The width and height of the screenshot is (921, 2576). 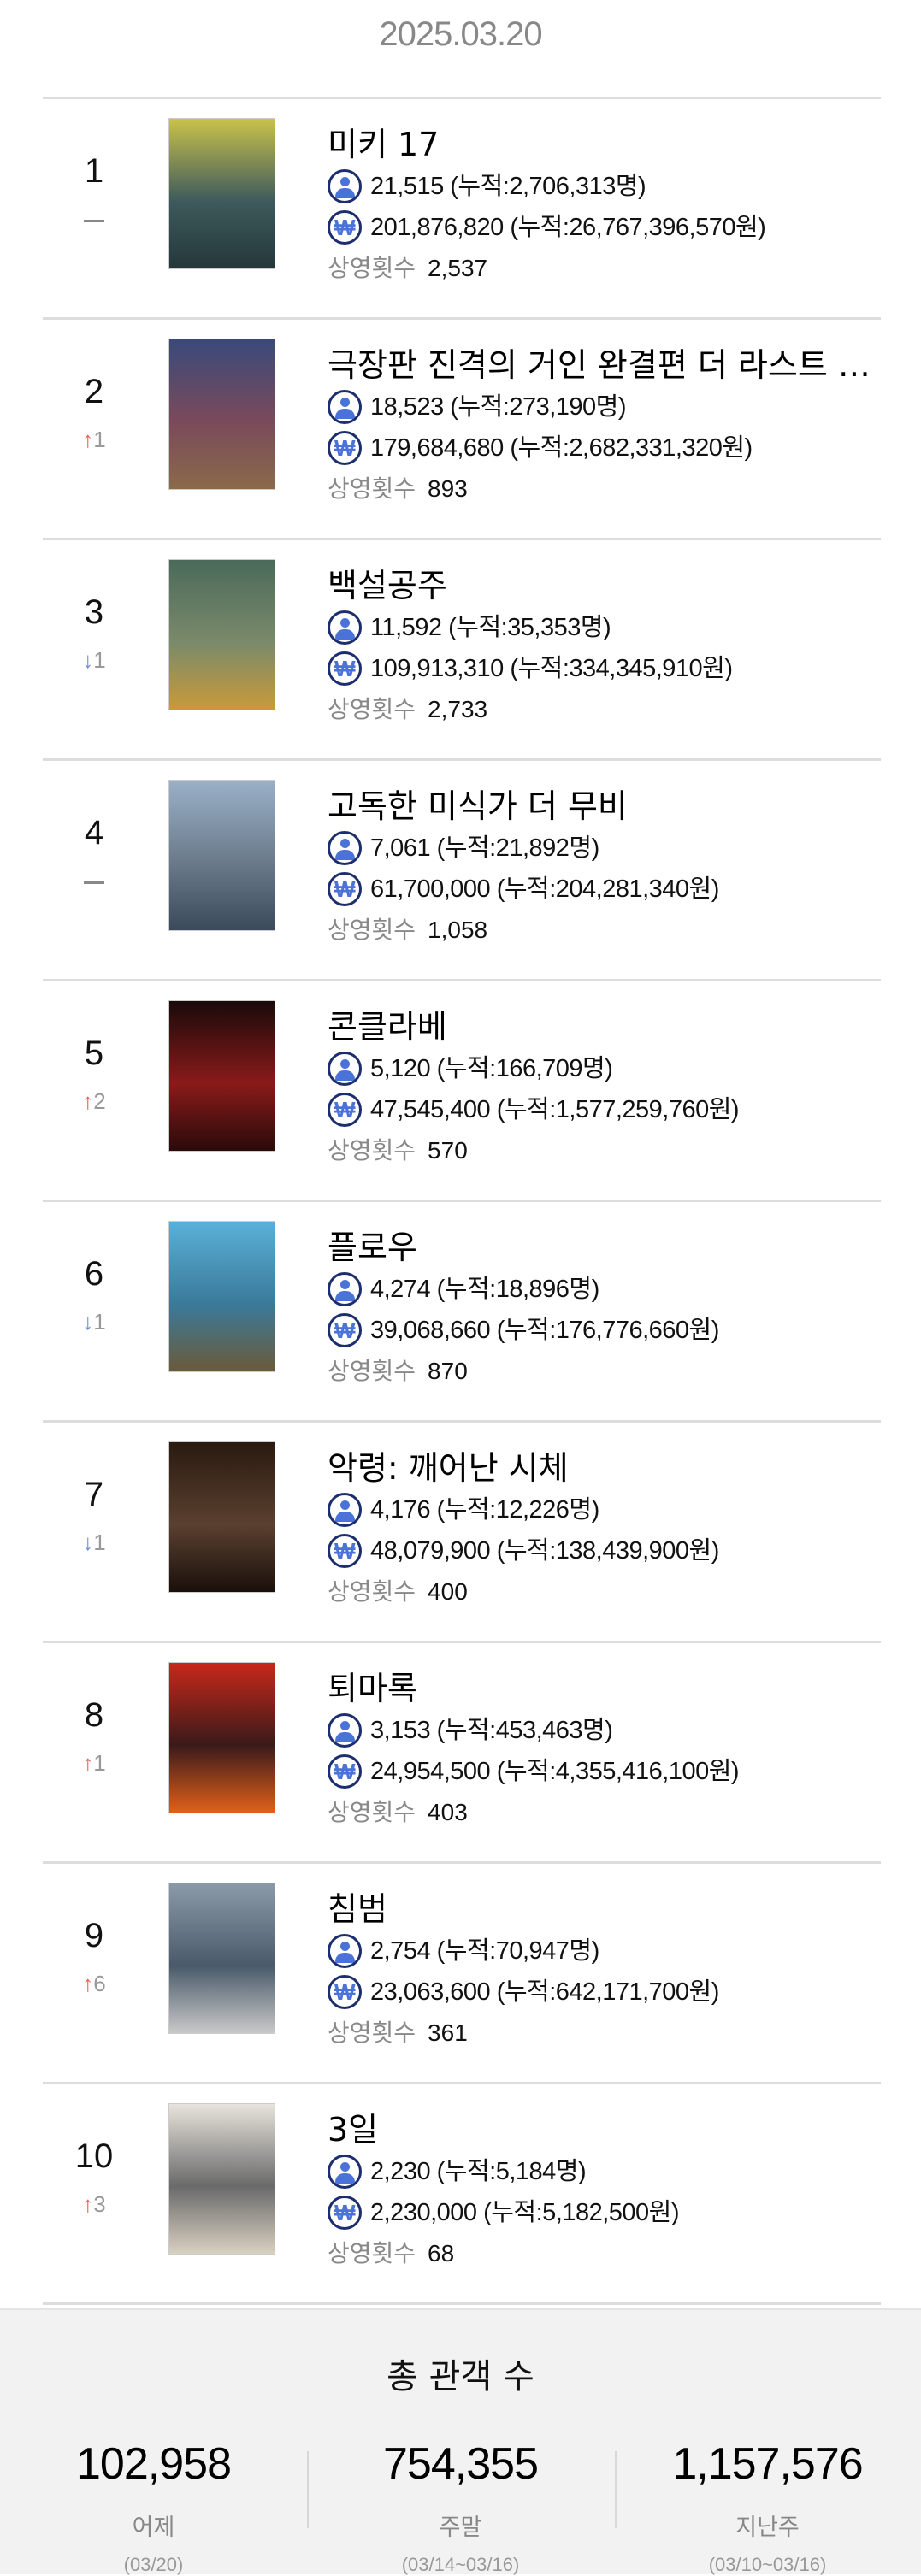 I want to click on rank-change: ↑2, so click(x=94, y=1101).